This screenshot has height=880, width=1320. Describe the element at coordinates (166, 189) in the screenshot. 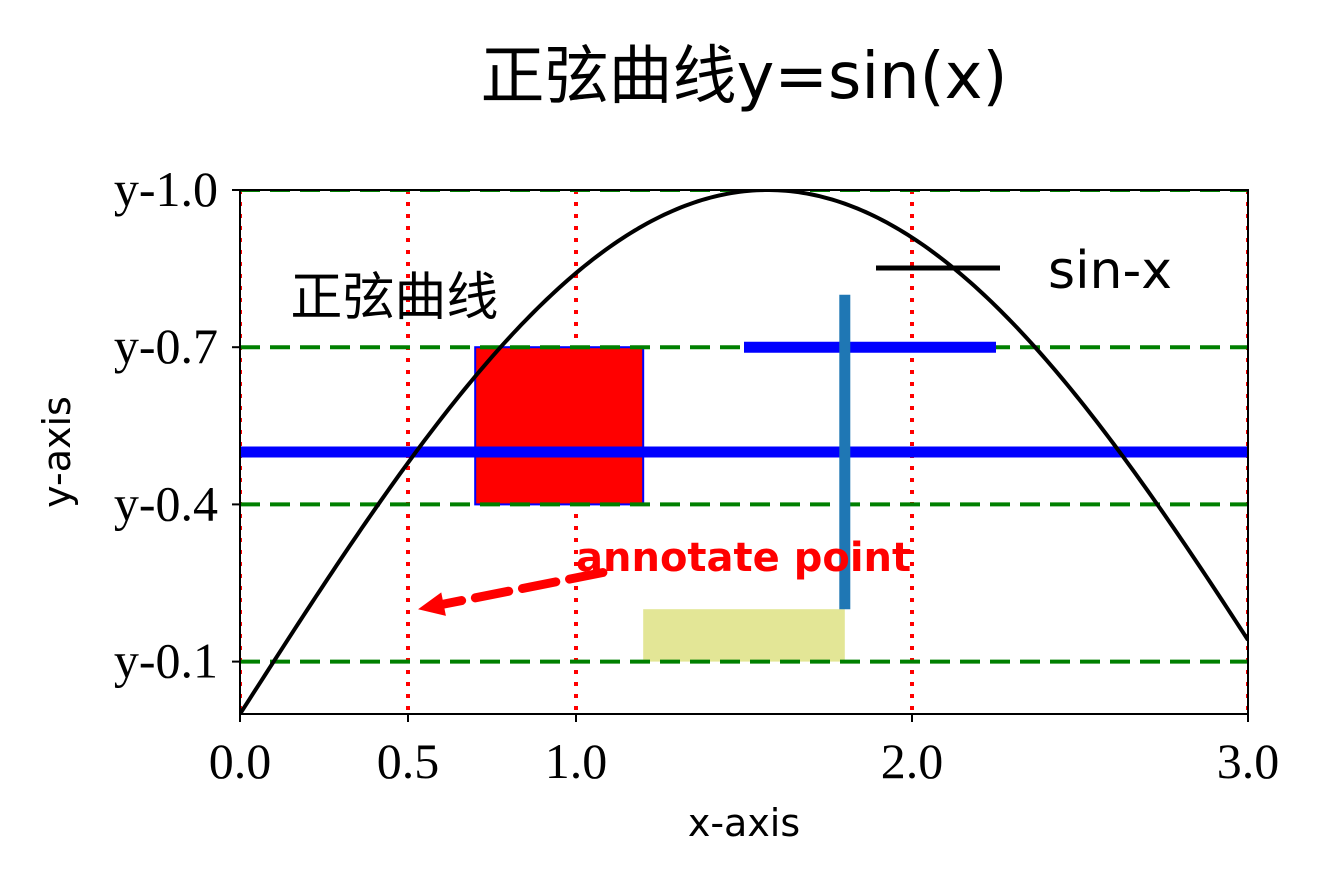

I see `y-tick-label: y-1.0` at that location.